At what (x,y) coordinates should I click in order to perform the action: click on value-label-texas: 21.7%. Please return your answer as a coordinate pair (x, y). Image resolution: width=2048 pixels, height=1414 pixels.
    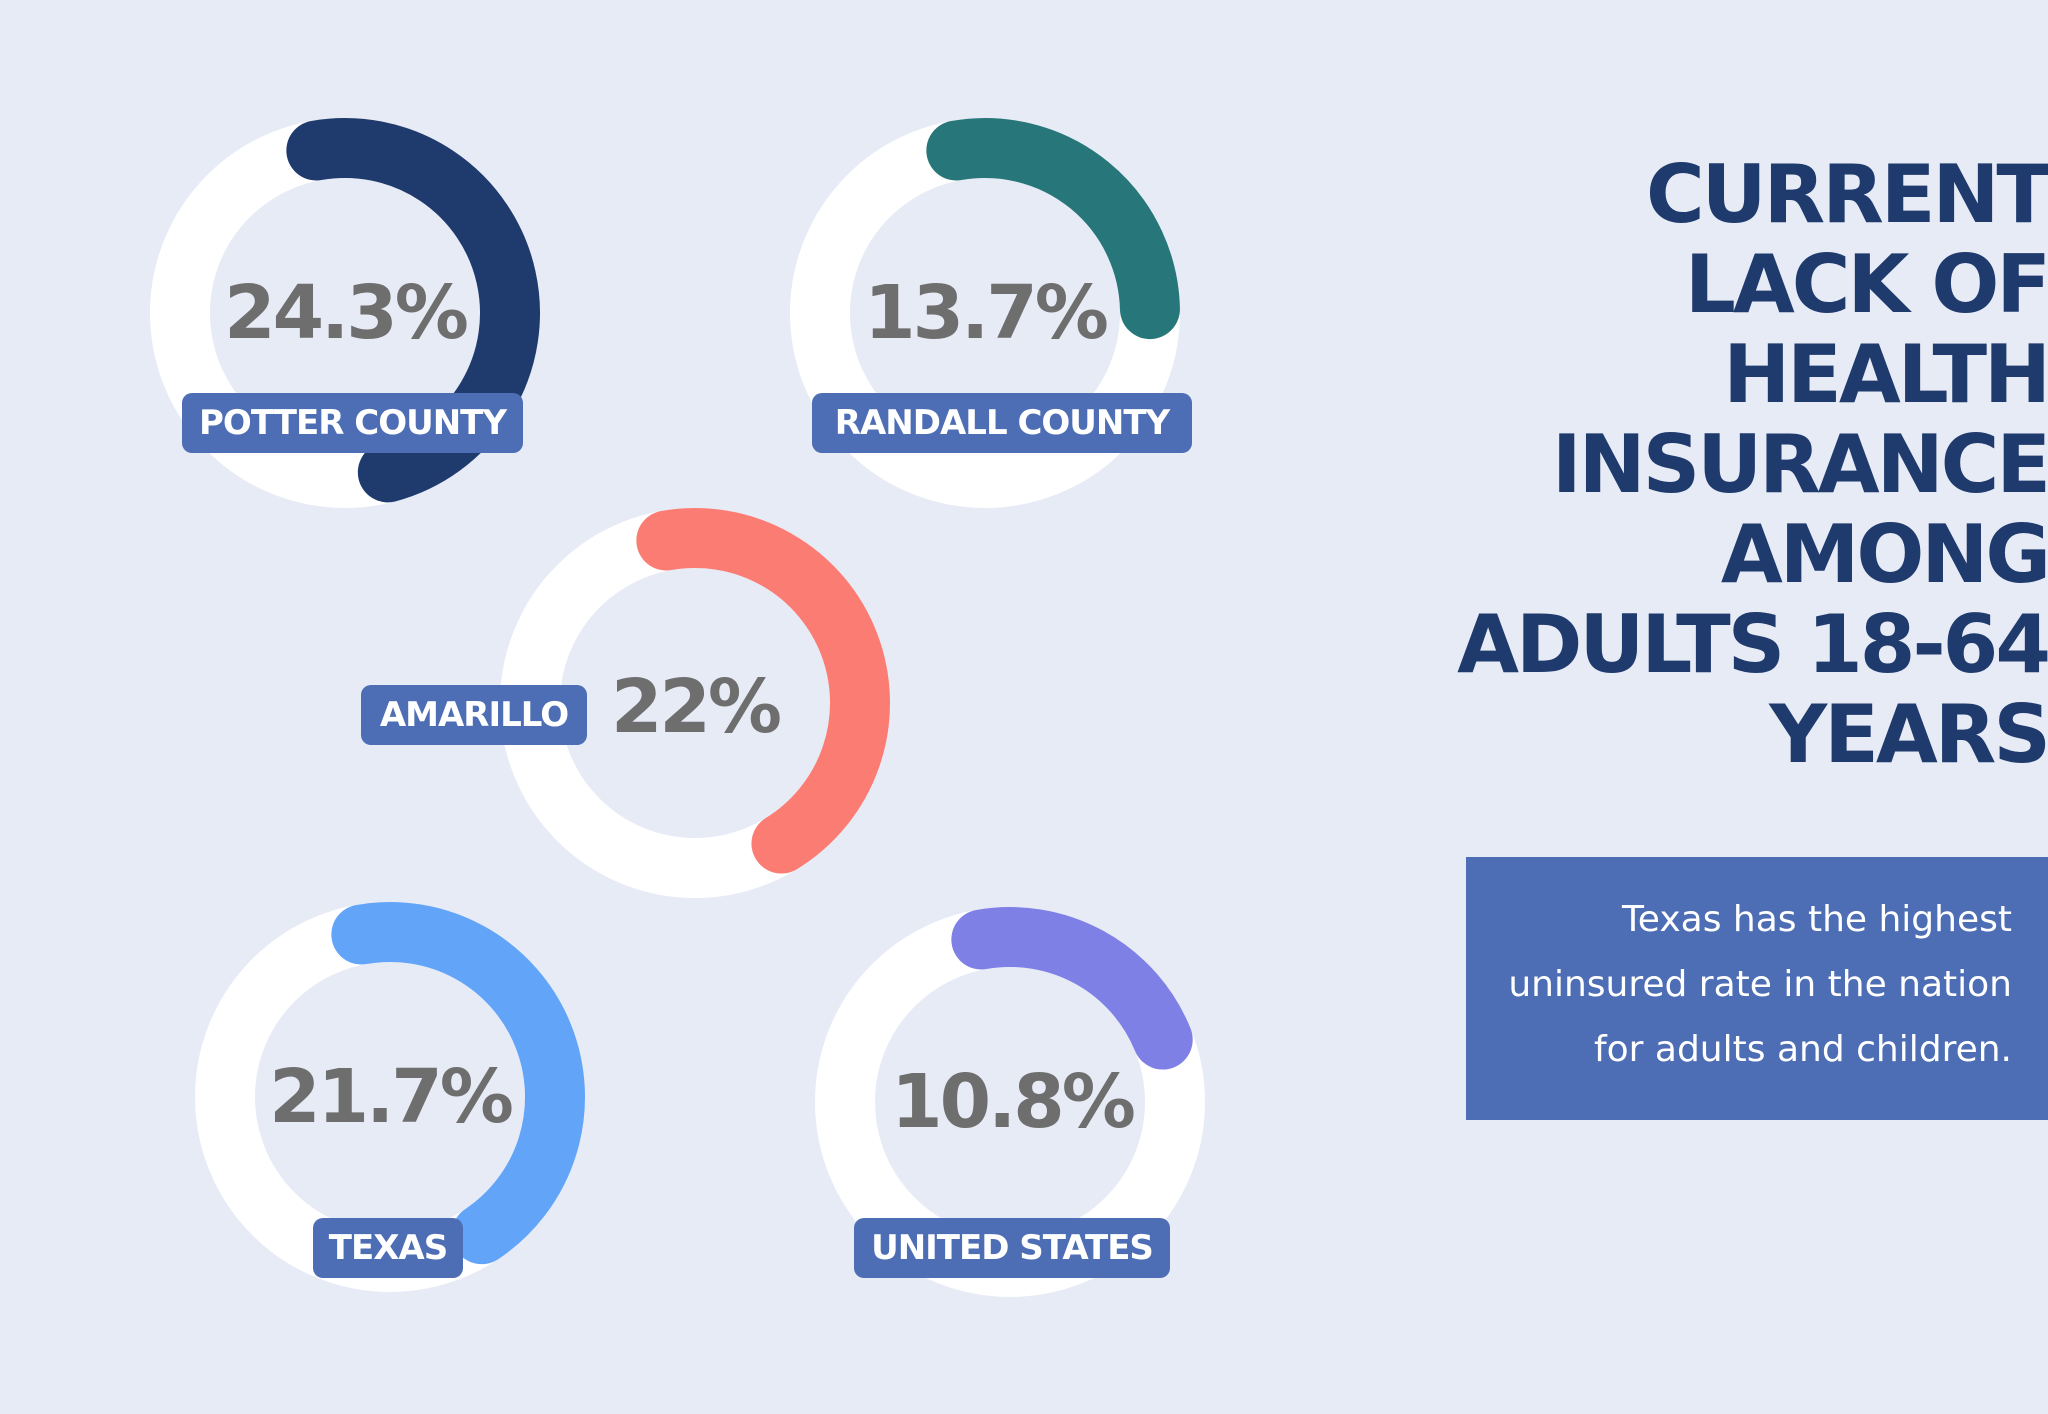
    Looking at the image, I should click on (390, 1097).